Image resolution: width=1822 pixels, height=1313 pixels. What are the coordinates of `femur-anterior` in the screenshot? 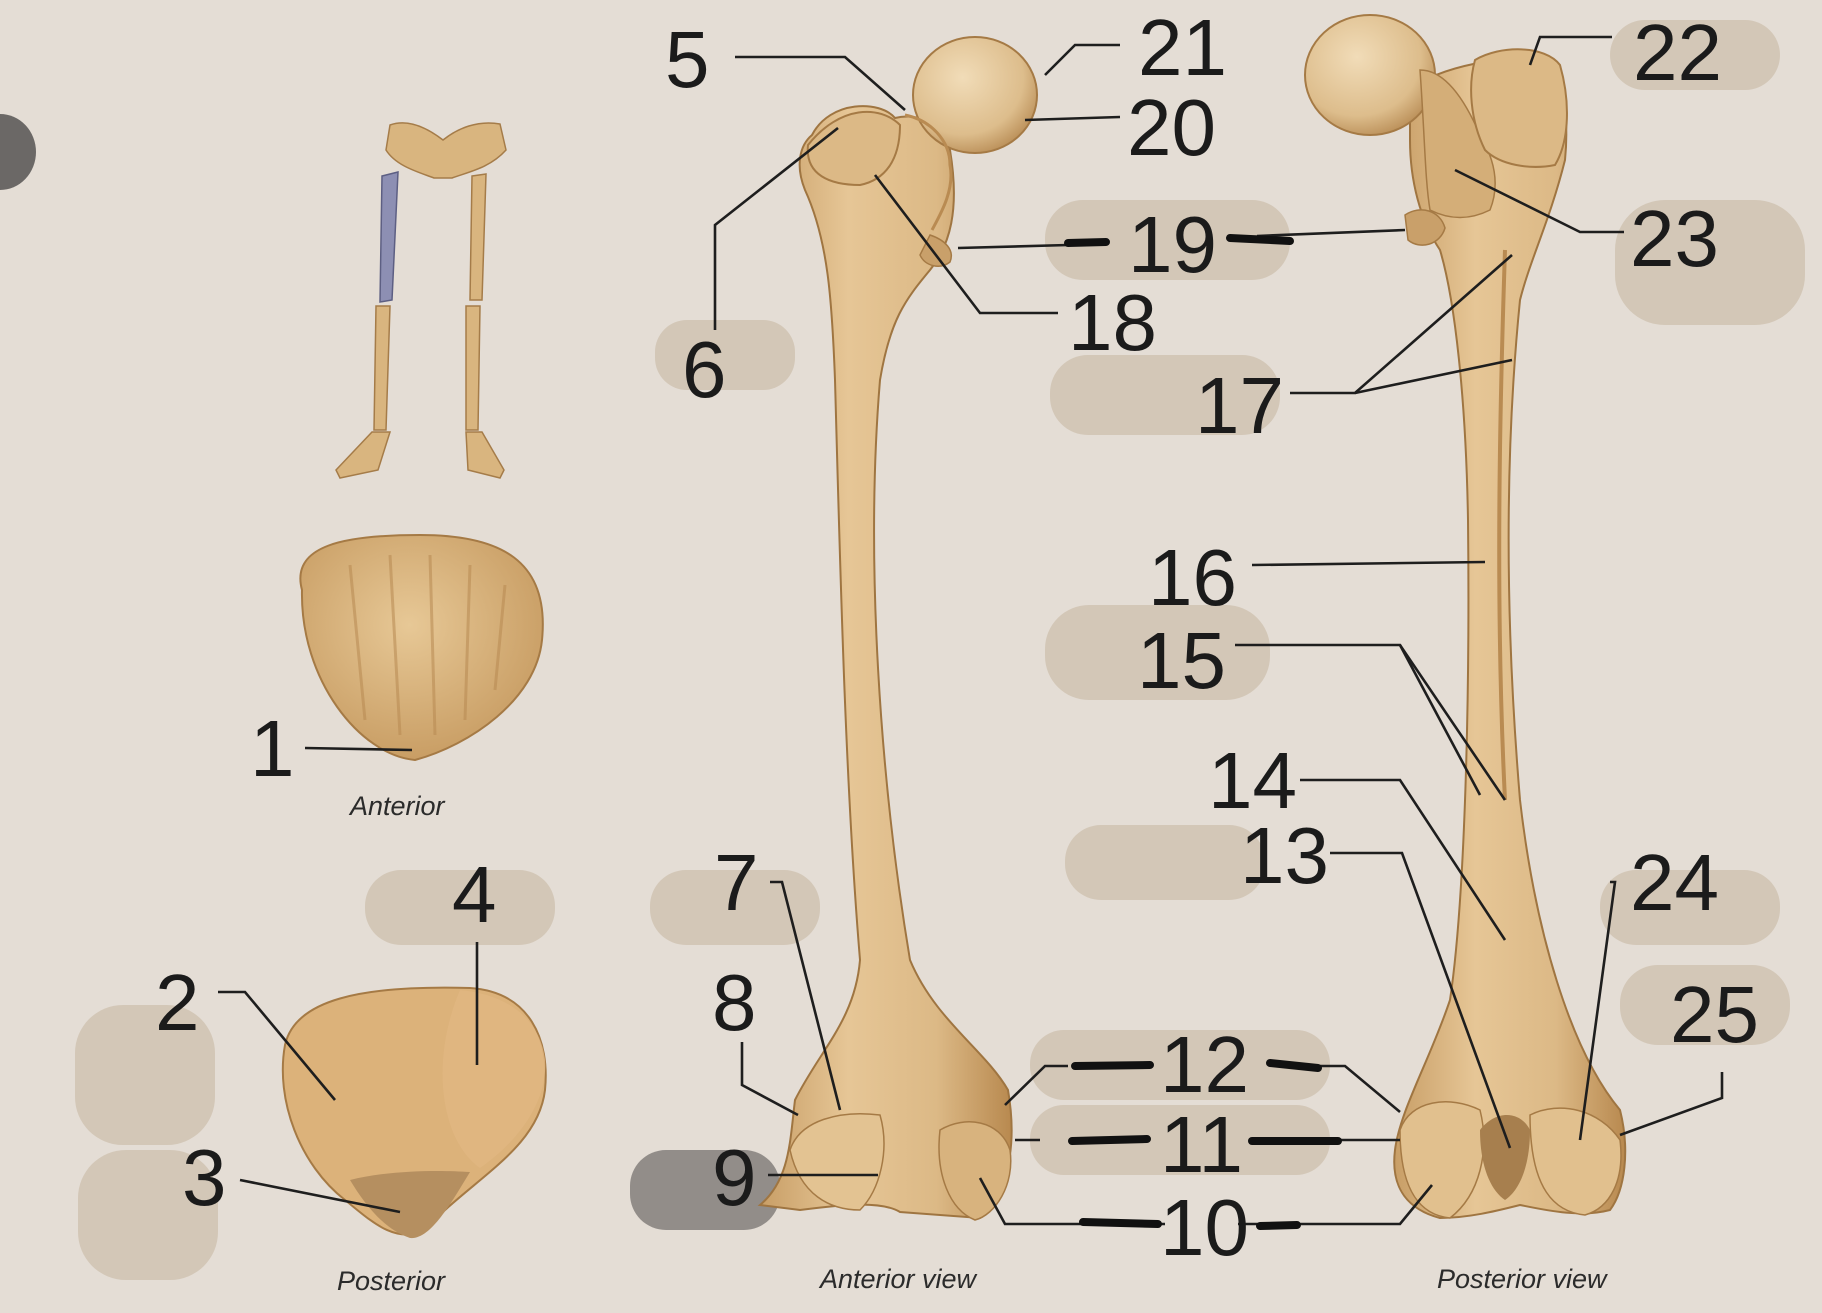 It's located at (897, 628).